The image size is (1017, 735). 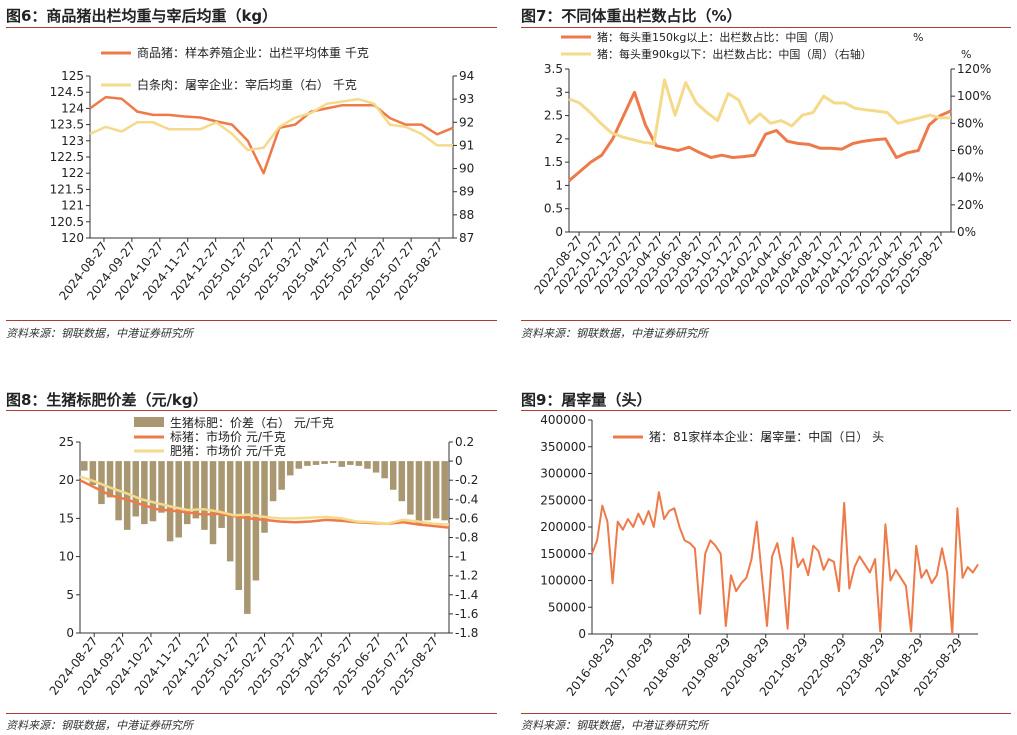 I want to click on y-tick-label-left: 3.5, so click(x=553, y=69).